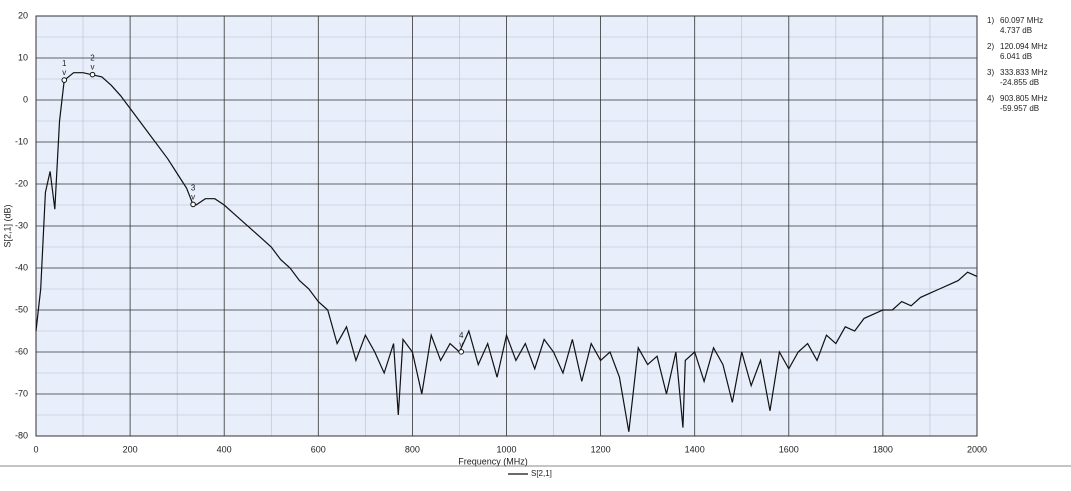 The height and width of the screenshot is (491, 1071). Describe the element at coordinates (977, 449) in the screenshot. I see `x-tick-label: 2000` at that location.